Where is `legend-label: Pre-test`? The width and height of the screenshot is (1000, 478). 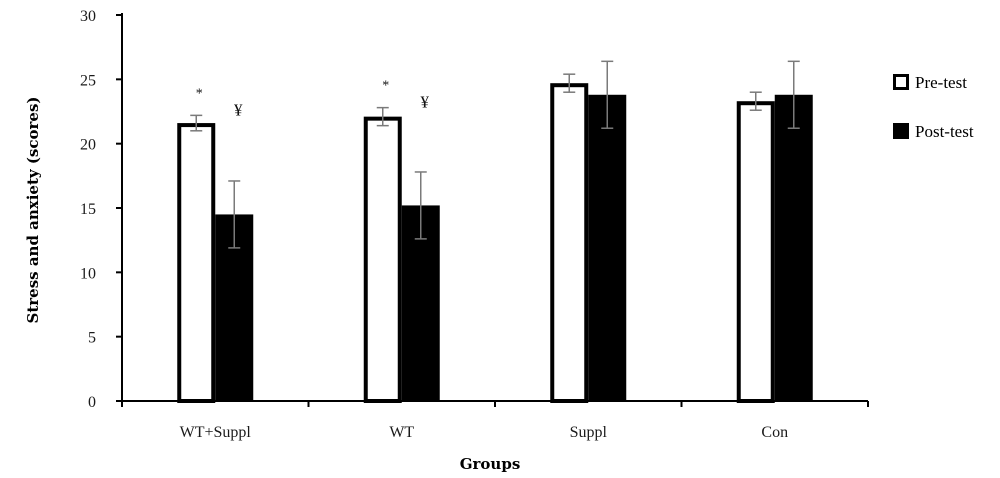
legend-label: Pre-test is located at coordinates (941, 82).